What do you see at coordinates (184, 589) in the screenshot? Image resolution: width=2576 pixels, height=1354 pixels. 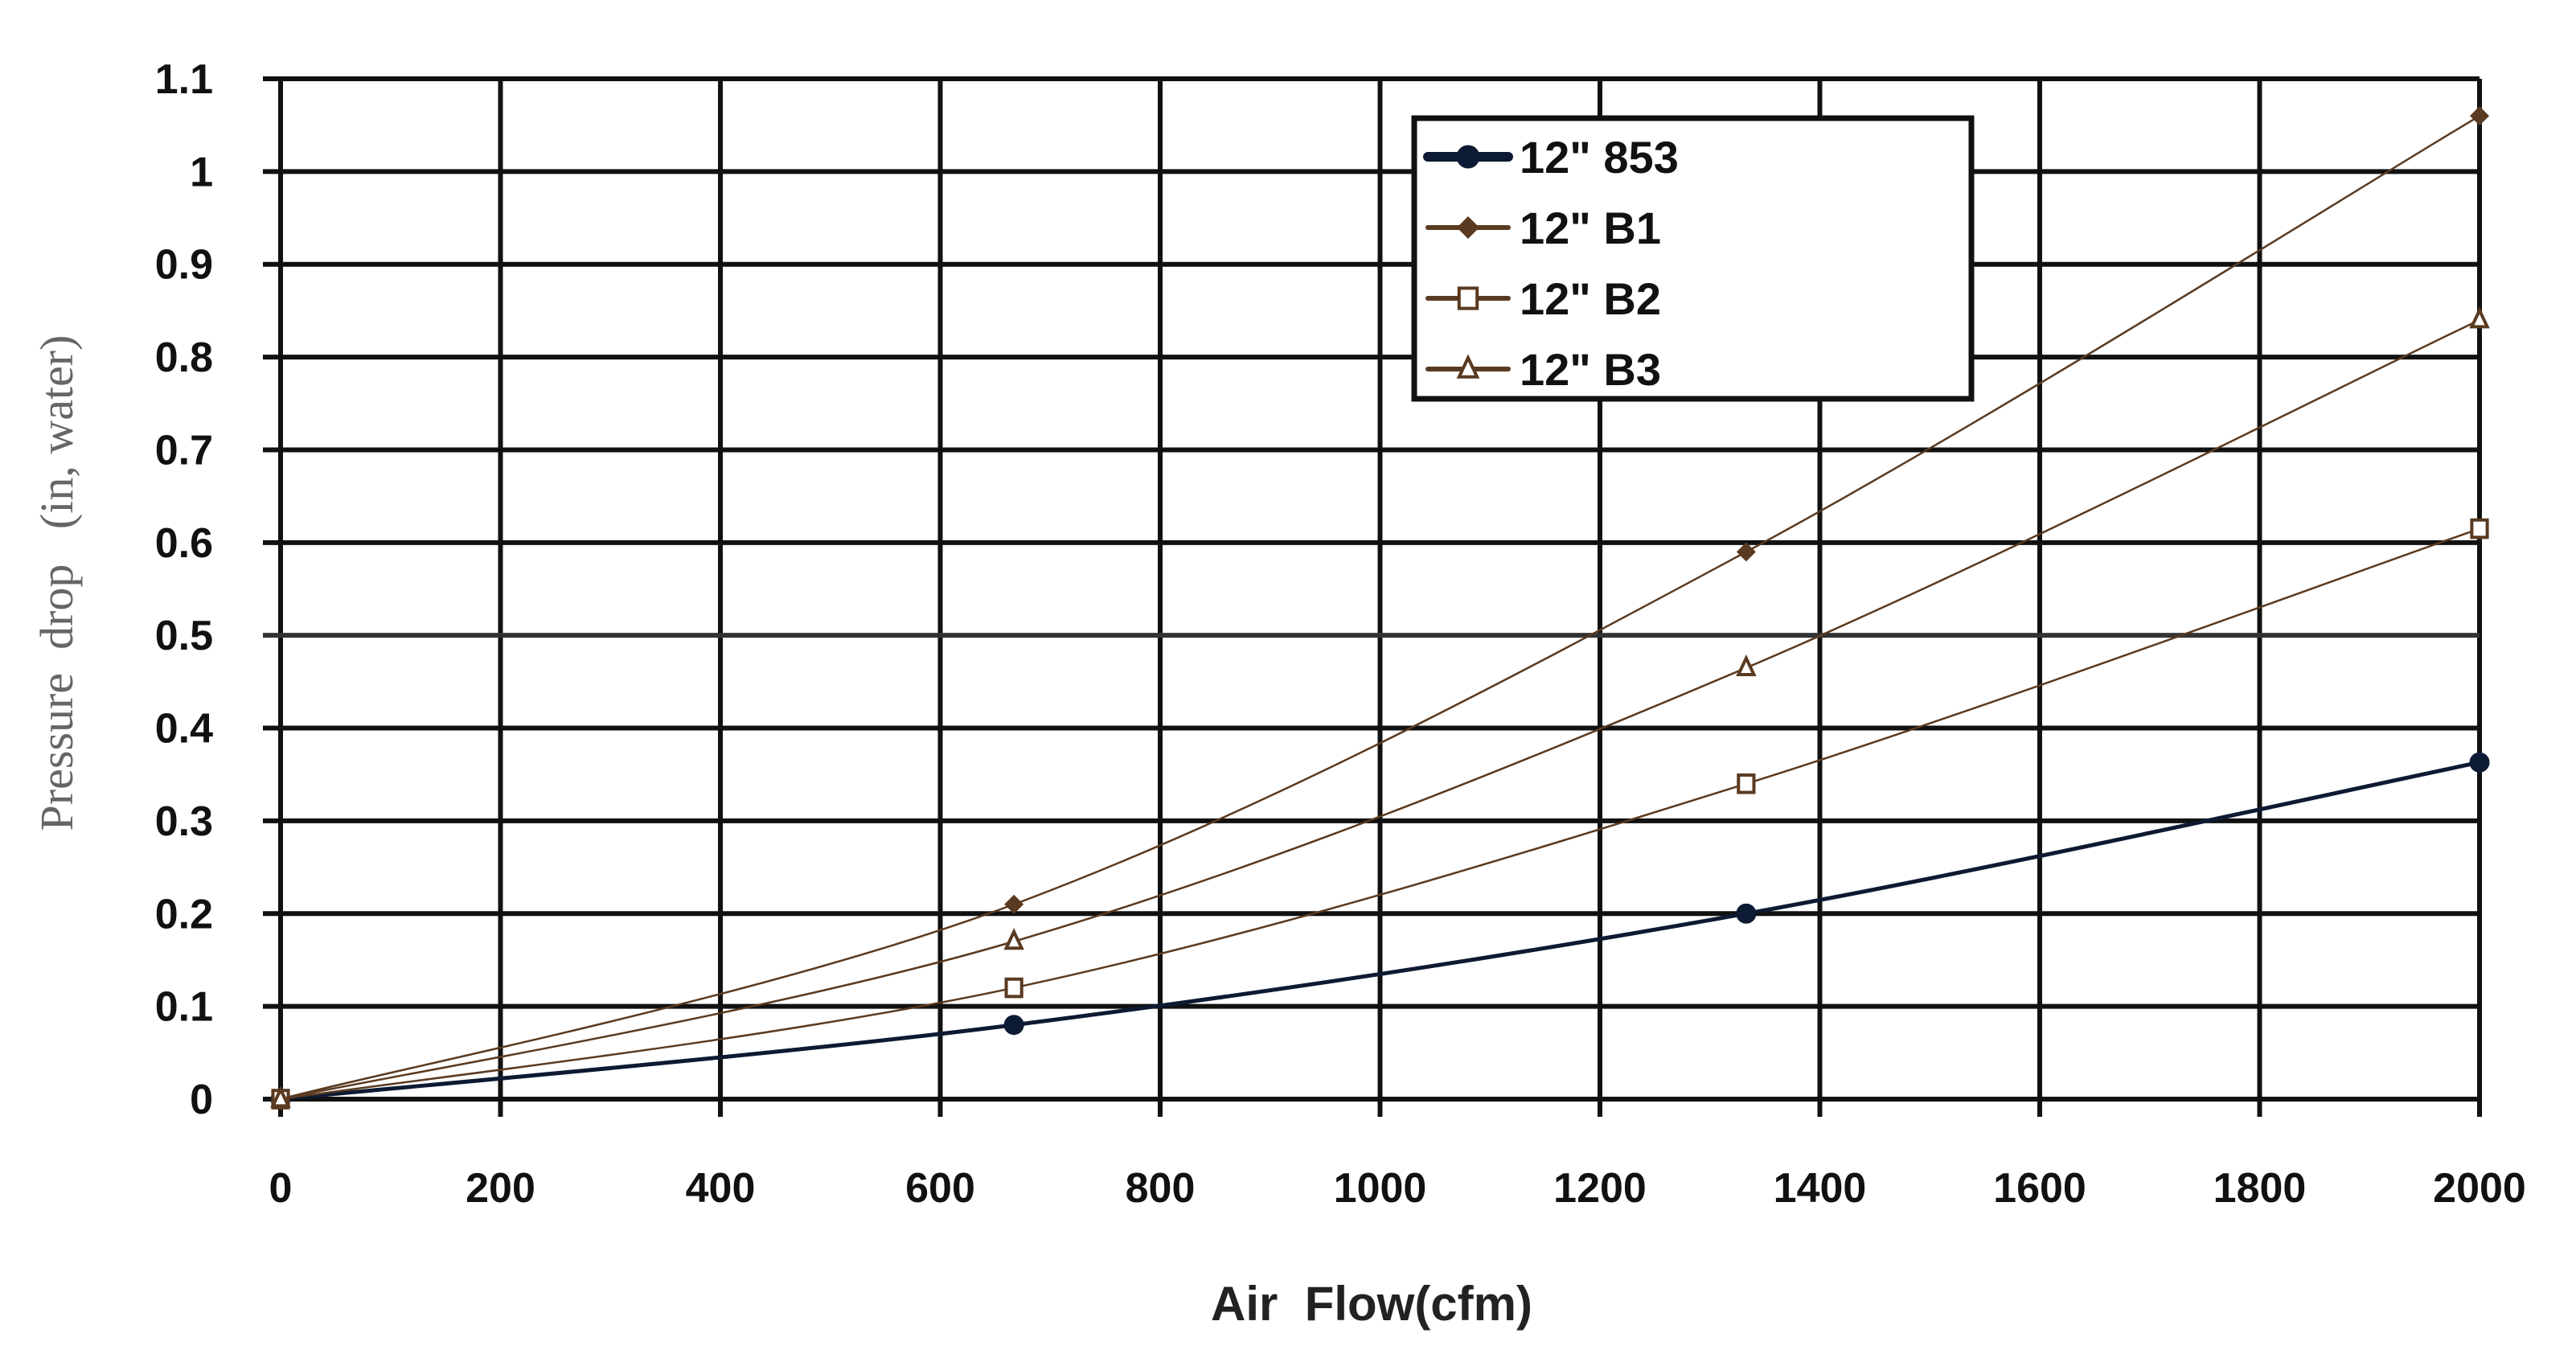 I see `y-tick-labels: 0 0.1 0.2 0.3 0.4 0.5 0.6 0.7 0.8 0.9 1 1.1` at bounding box center [184, 589].